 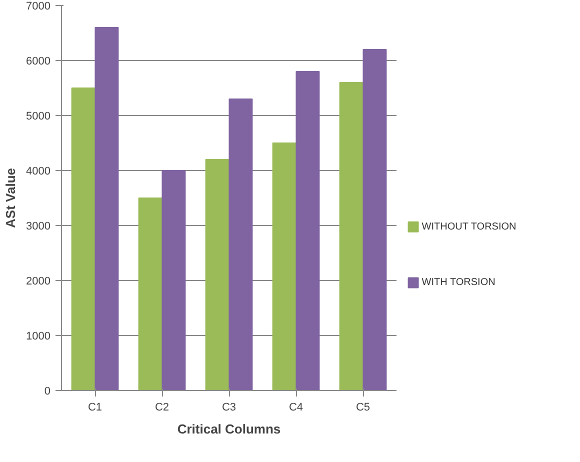 I want to click on y-axis-title: ASt Value, so click(x=10, y=198).